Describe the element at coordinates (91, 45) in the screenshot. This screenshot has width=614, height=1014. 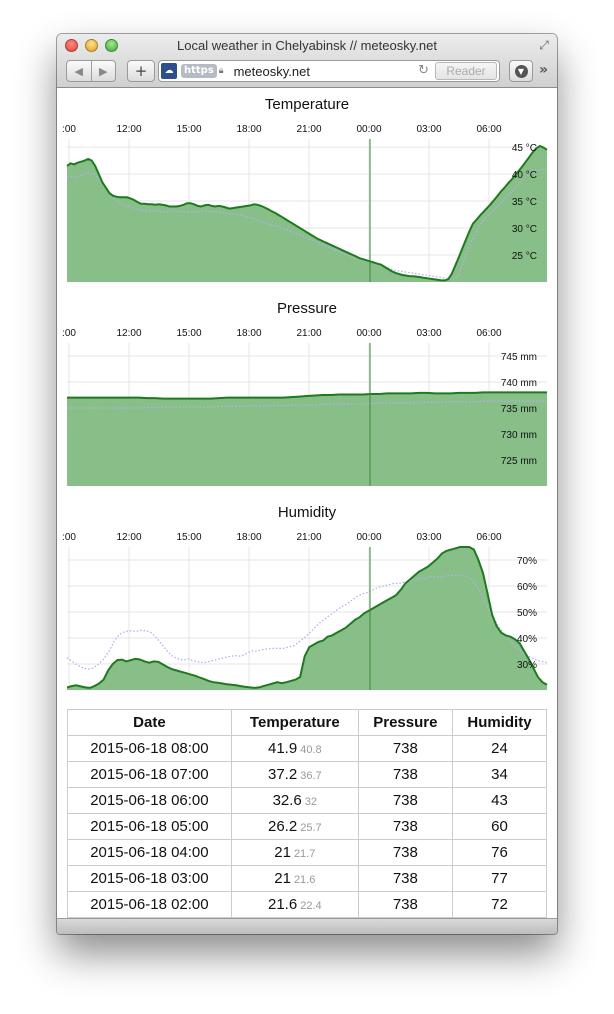
I see `minimize-window-button` at that location.